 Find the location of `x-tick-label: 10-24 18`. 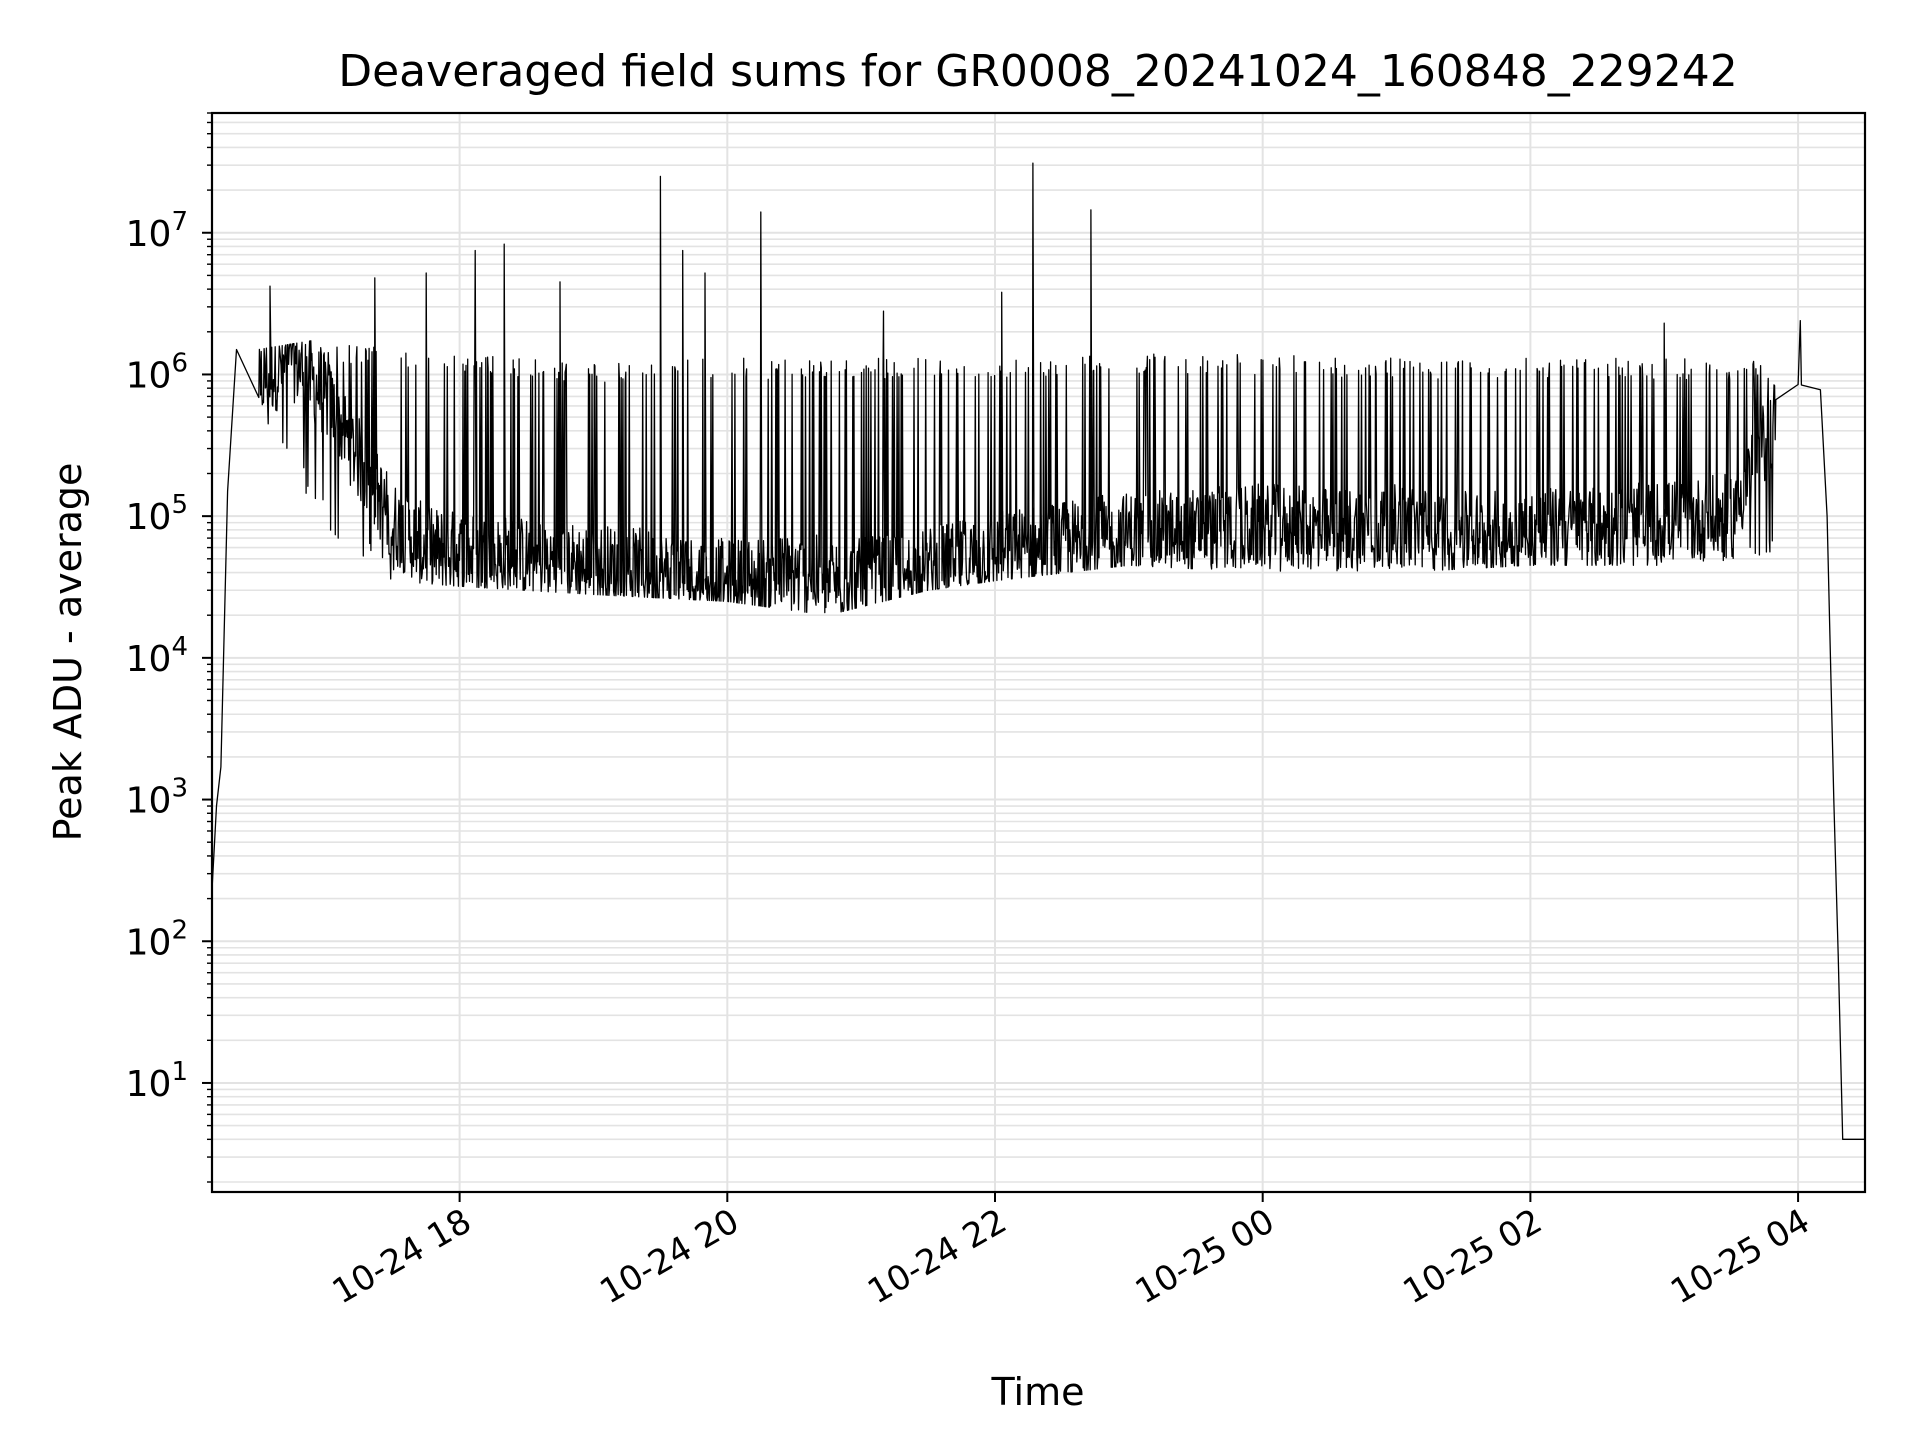

x-tick-label: 10-24 18 is located at coordinates (402, 1256).